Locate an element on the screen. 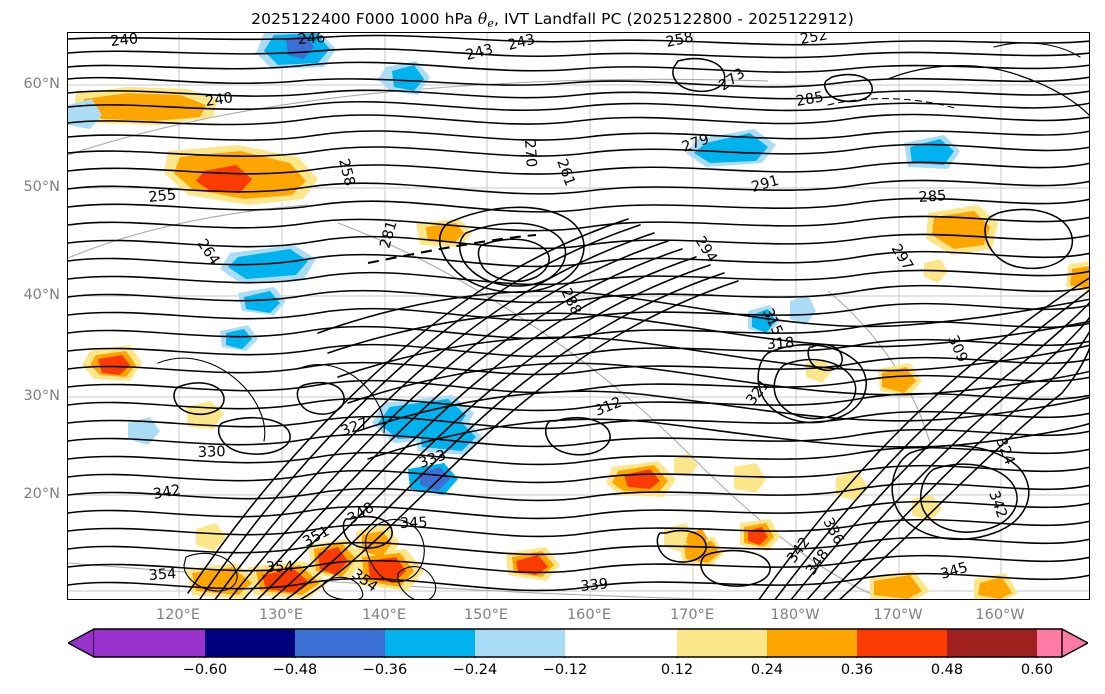  y-tick-30n: 30°N is located at coordinates (41, 396).